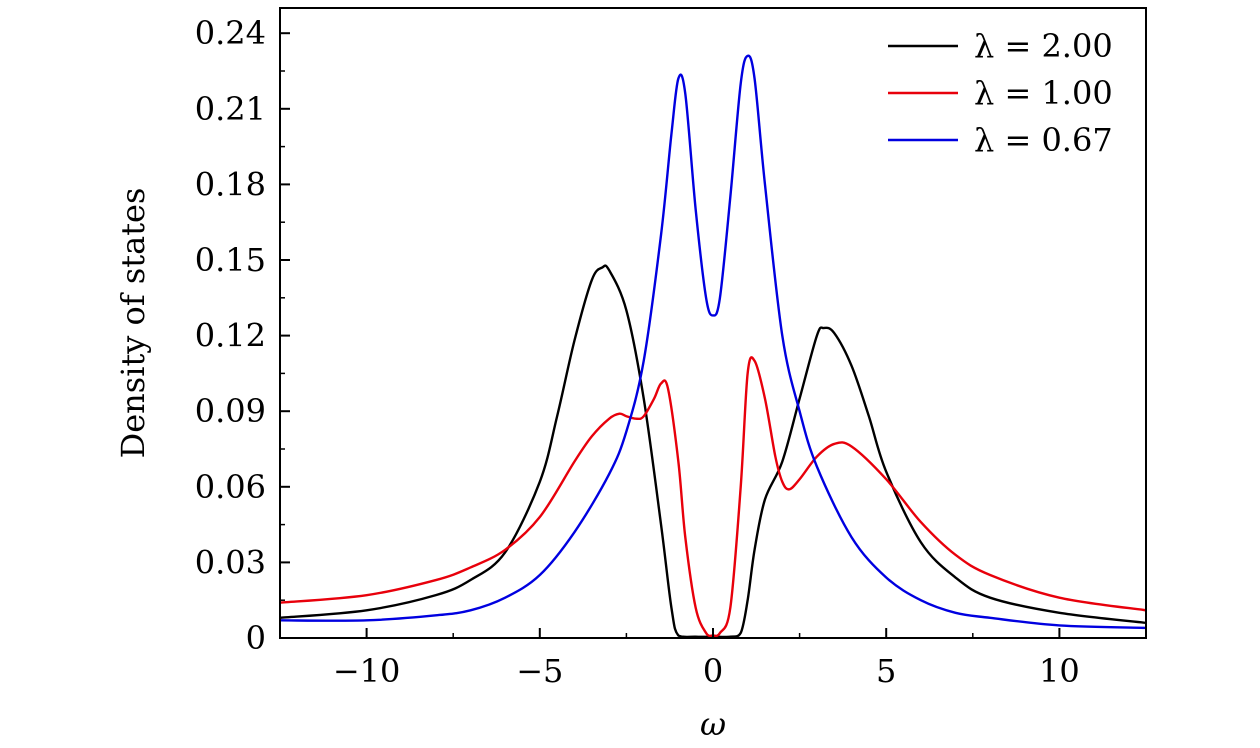  I want to click on x-axis-ticks: −10 −5 0 5 10, so click(713, 659).